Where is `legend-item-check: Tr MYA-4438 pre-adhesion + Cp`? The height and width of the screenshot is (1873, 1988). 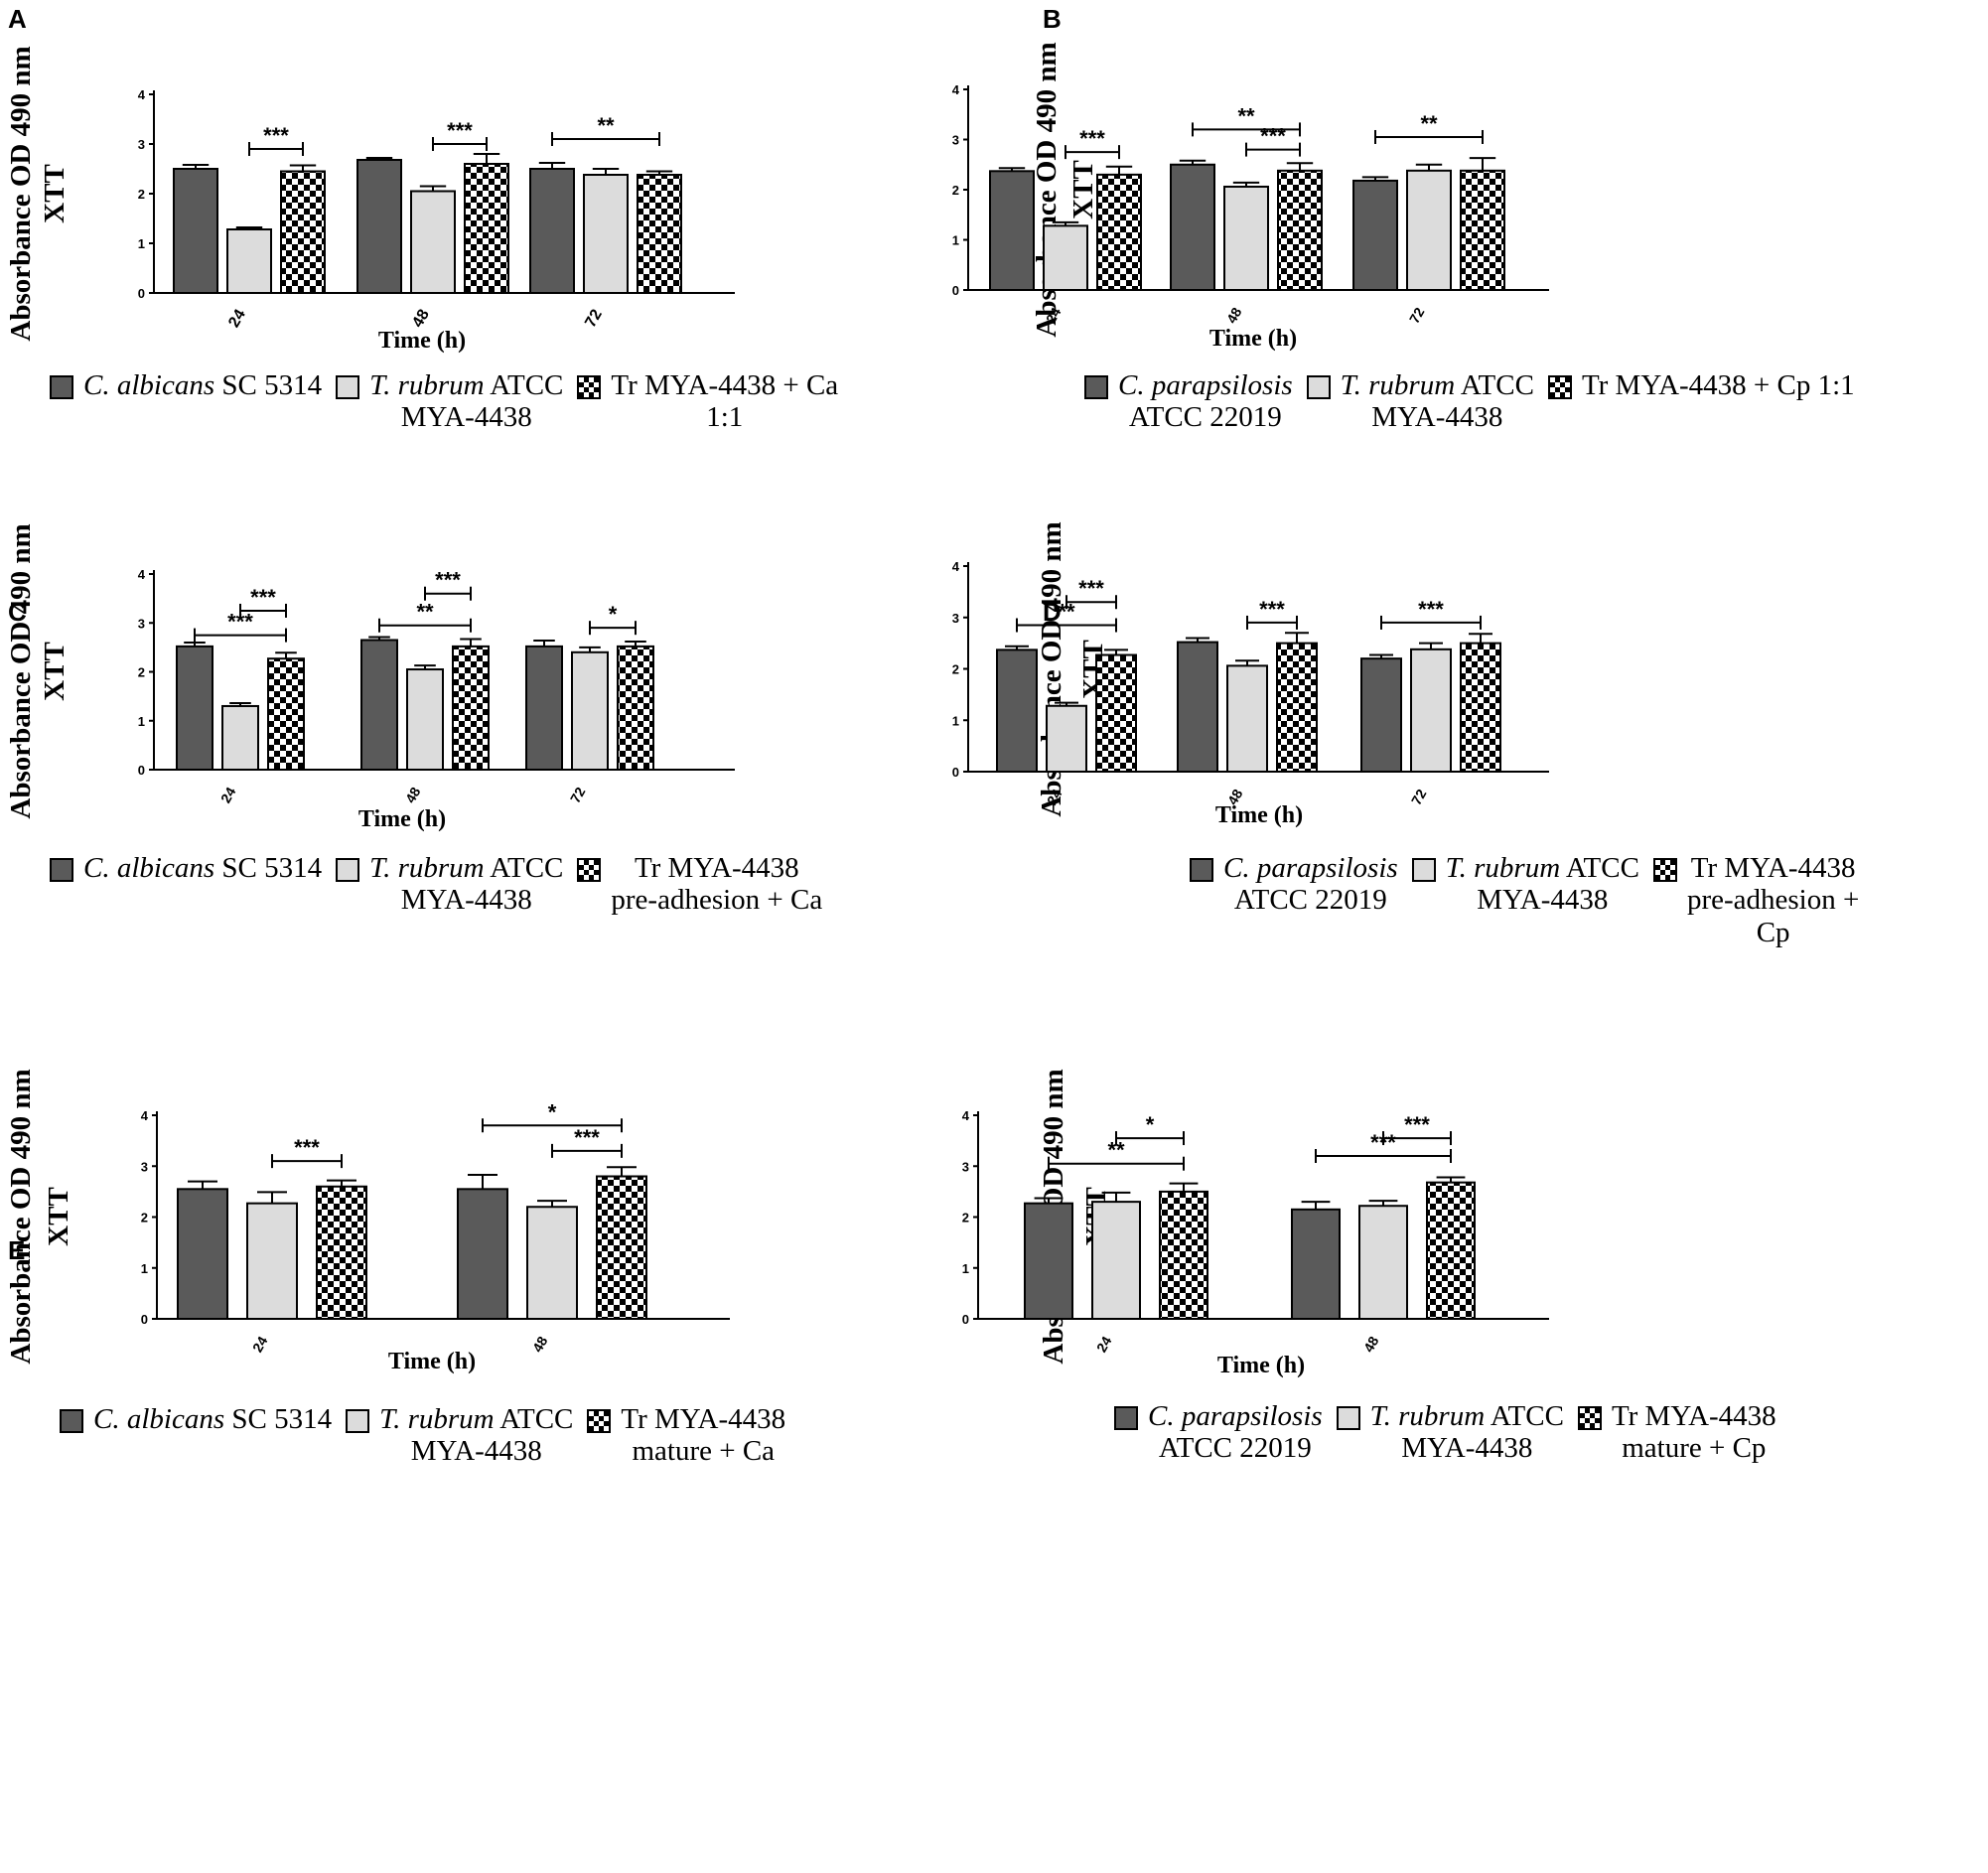
legend-item-check: Tr MYA-4438 pre-adhesion + Cp is located at coordinates (1755, 900).